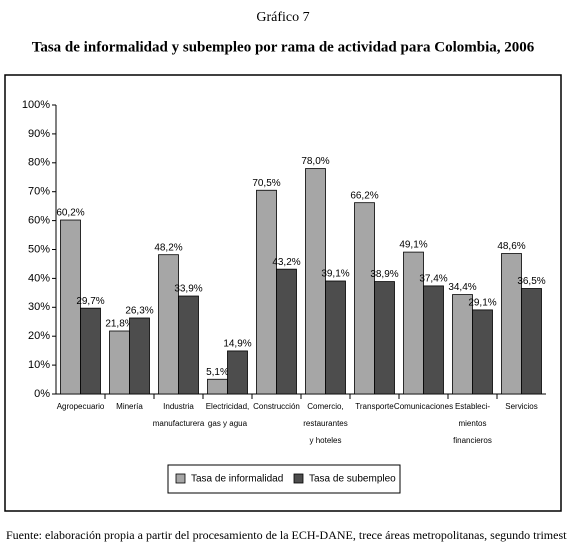 The image size is (567, 549). Describe the element at coordinates (228, 415) in the screenshot. I see `x-tick-label: Electricidad, gas y agua` at that location.